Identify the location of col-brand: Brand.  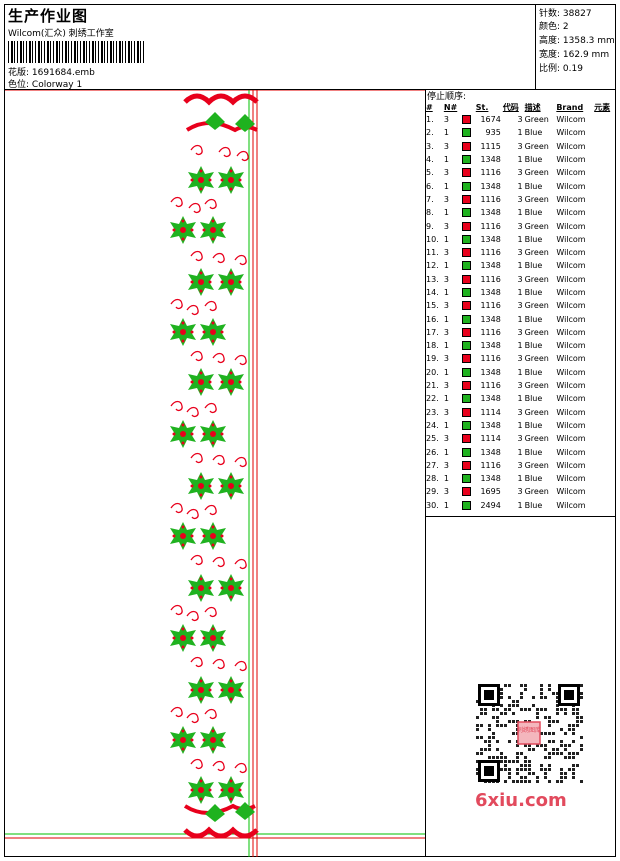
(570, 107).